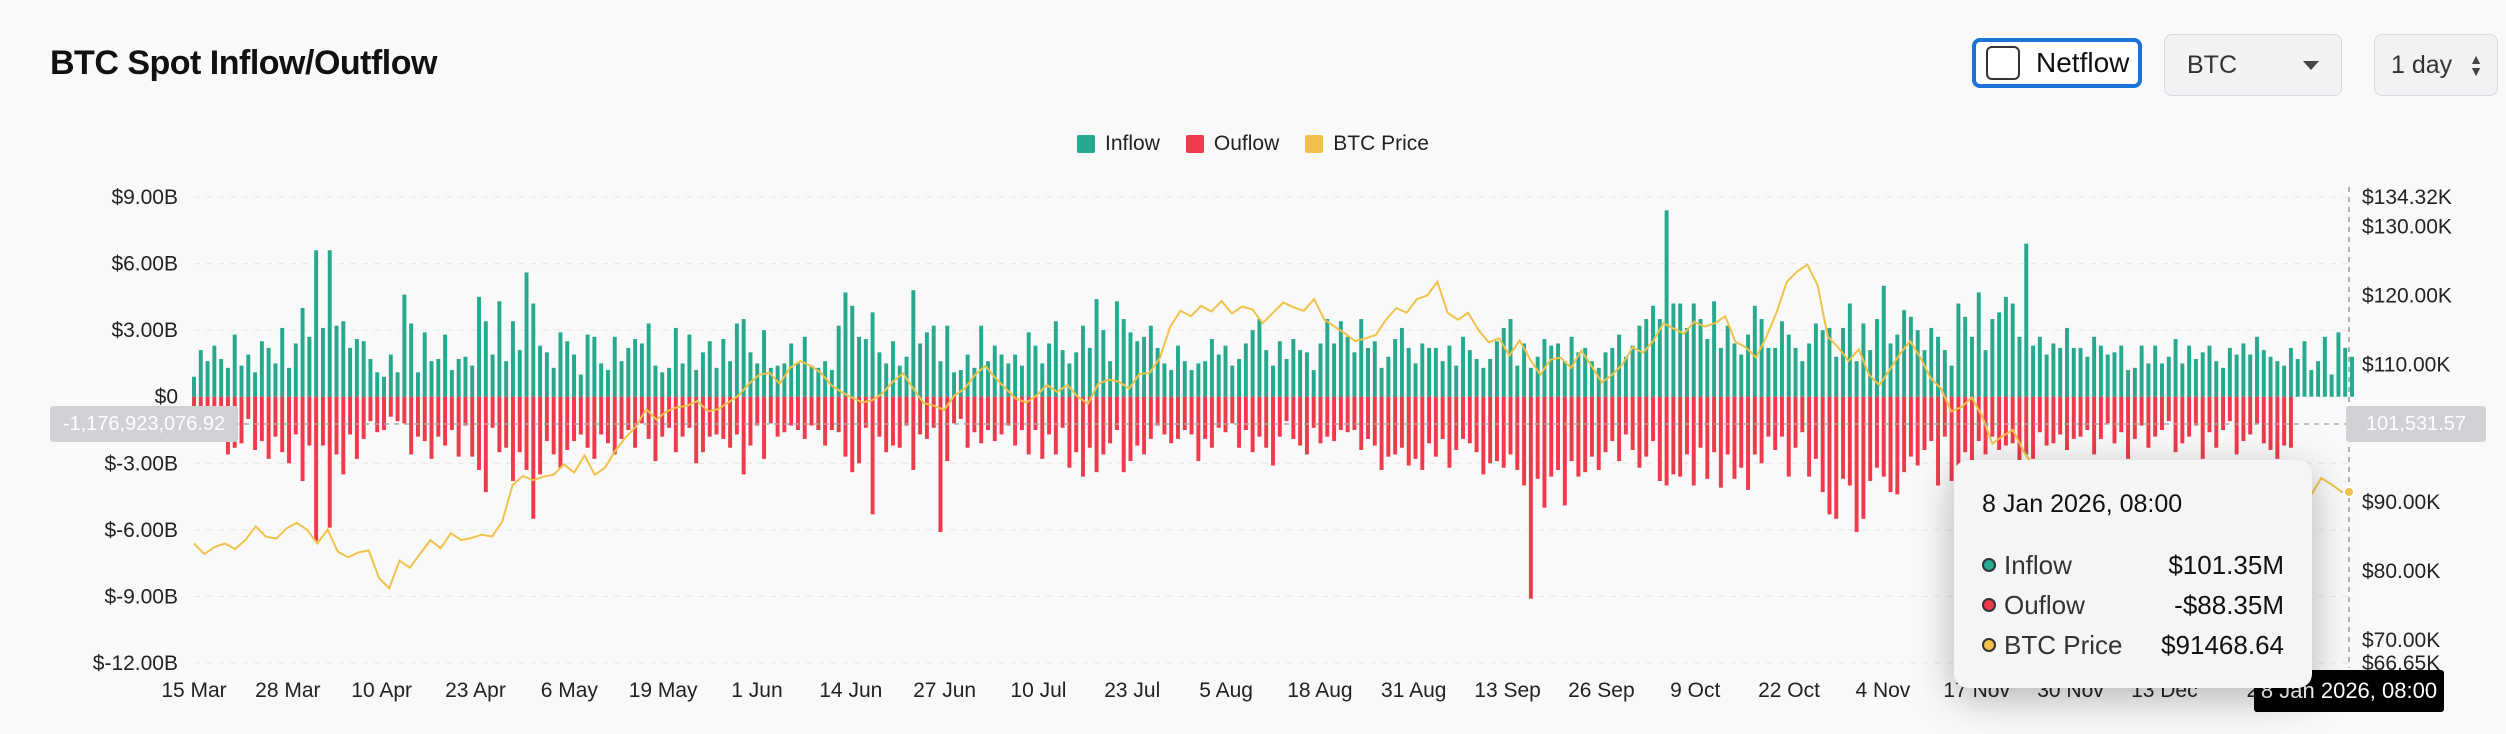  Describe the element at coordinates (2253, 65) in the screenshot. I see `asset-select: BTC` at that location.